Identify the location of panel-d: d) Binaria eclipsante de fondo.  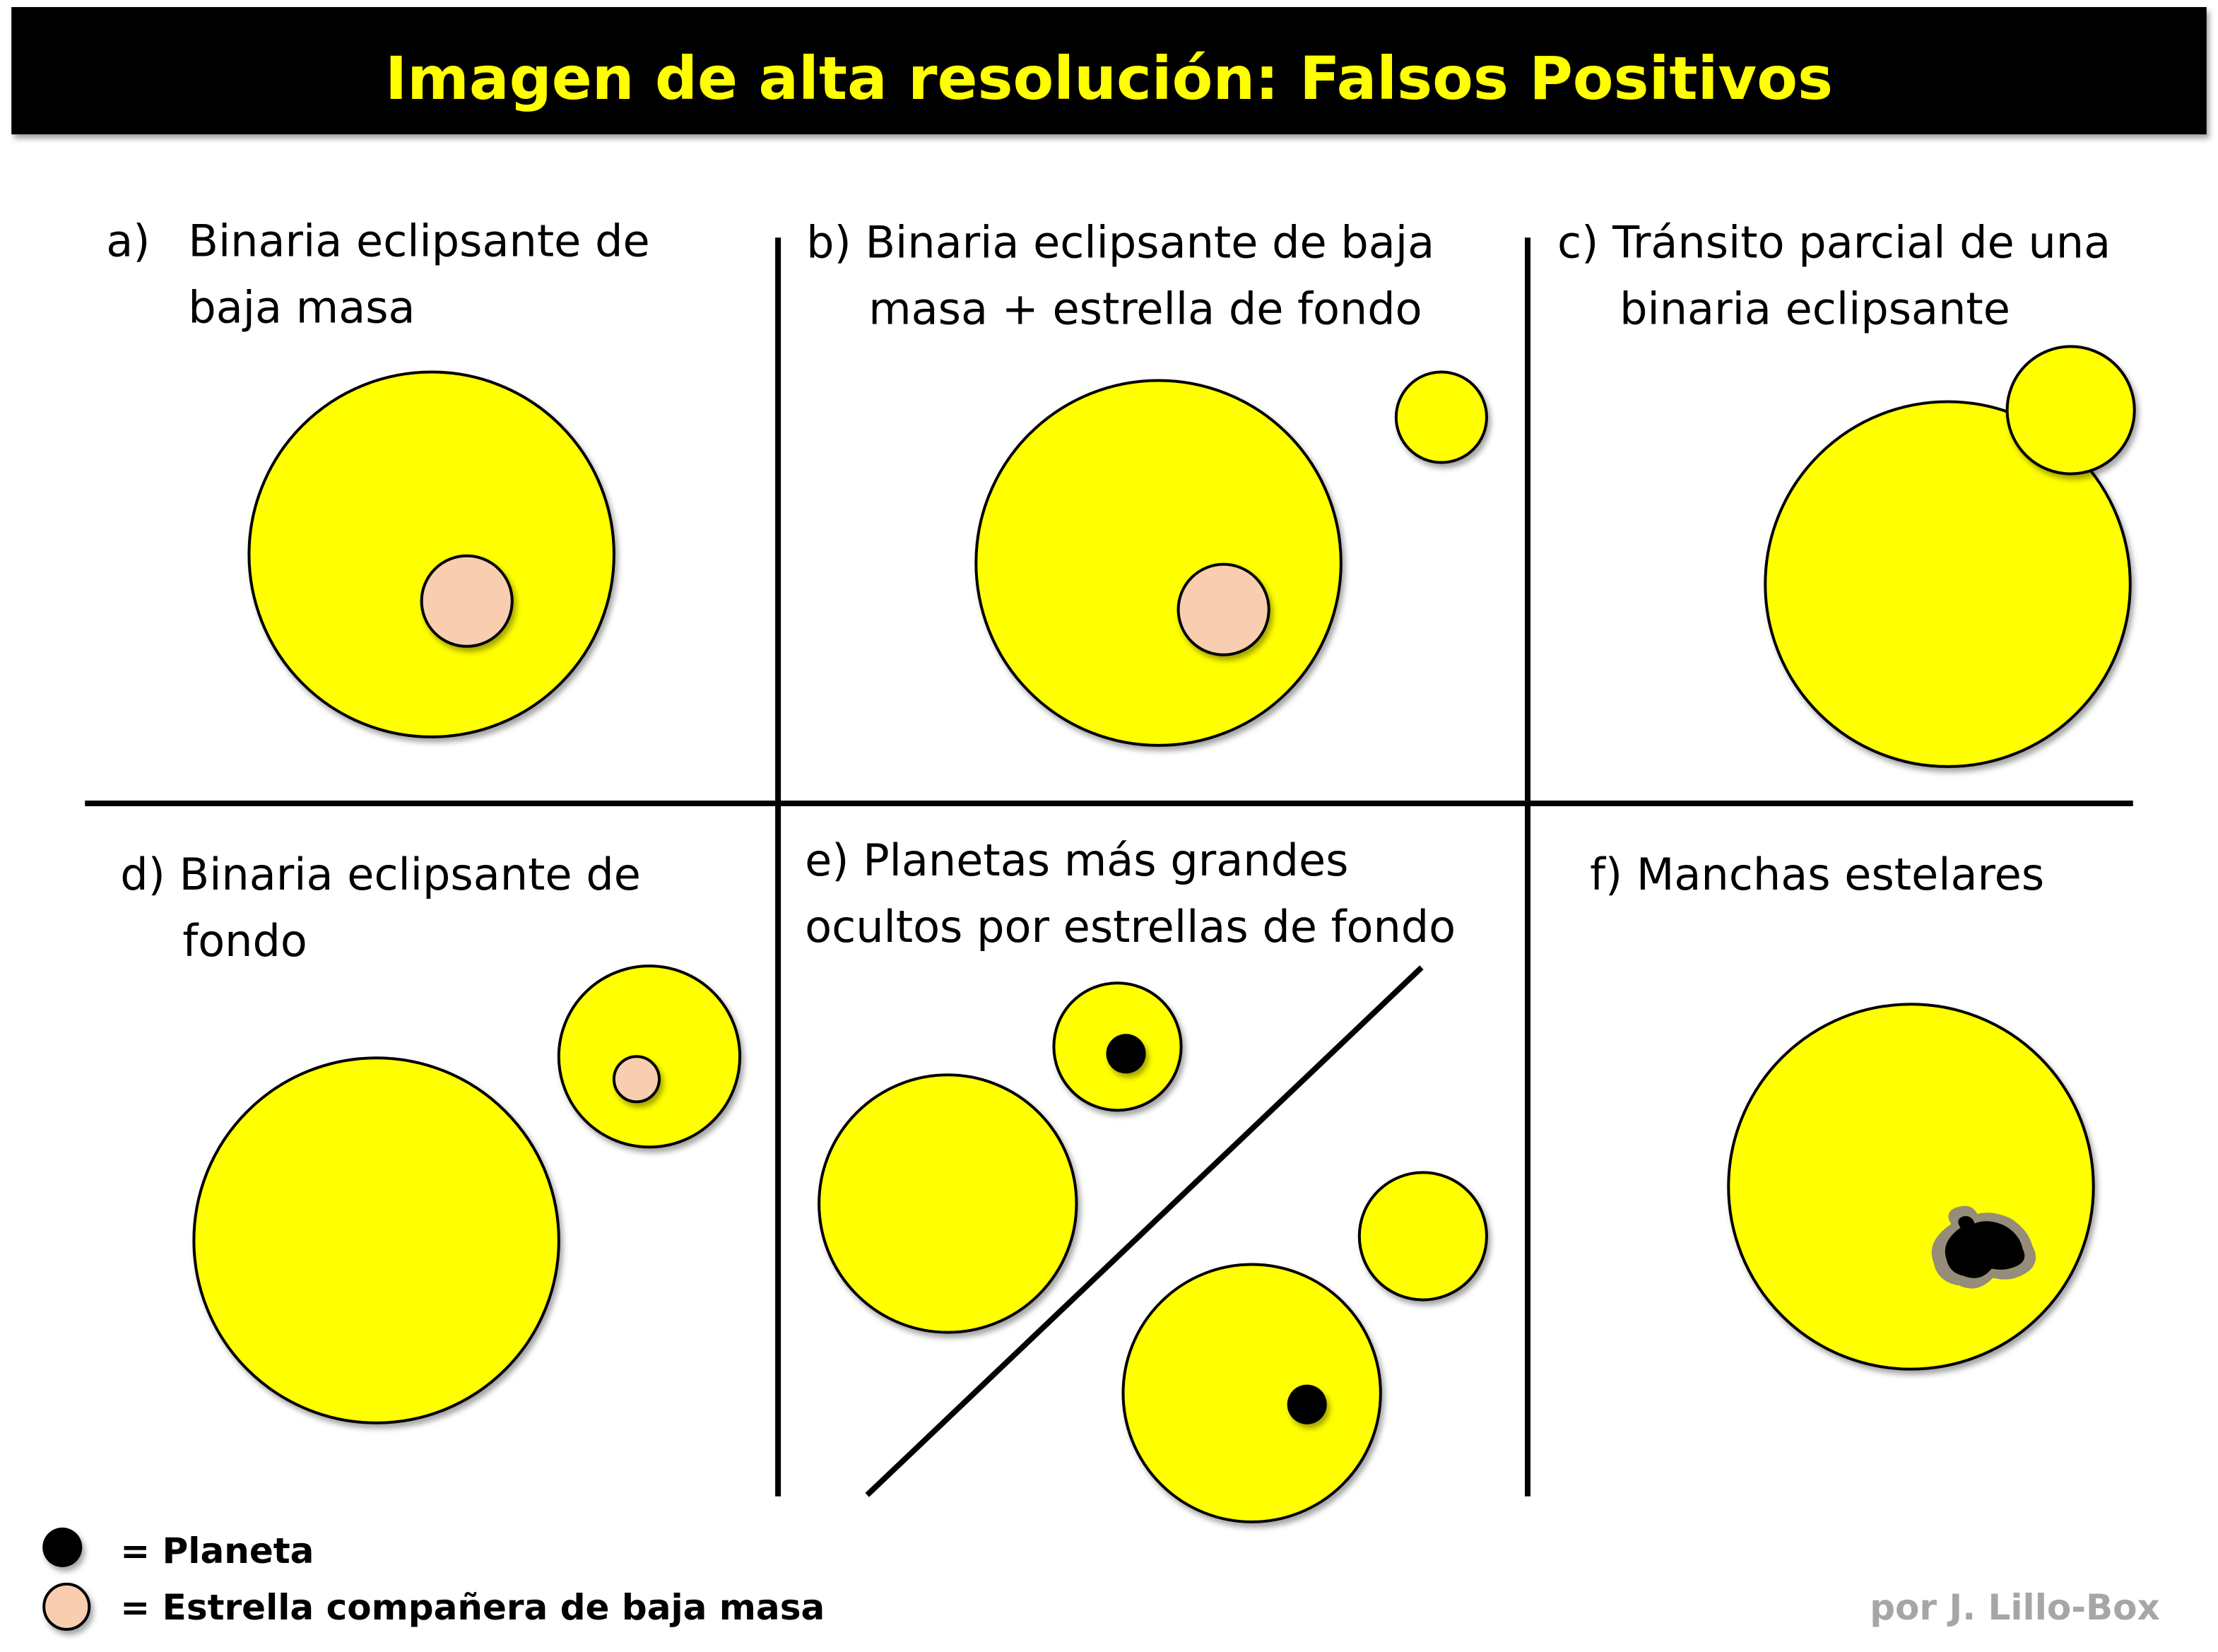
(431, 1136).